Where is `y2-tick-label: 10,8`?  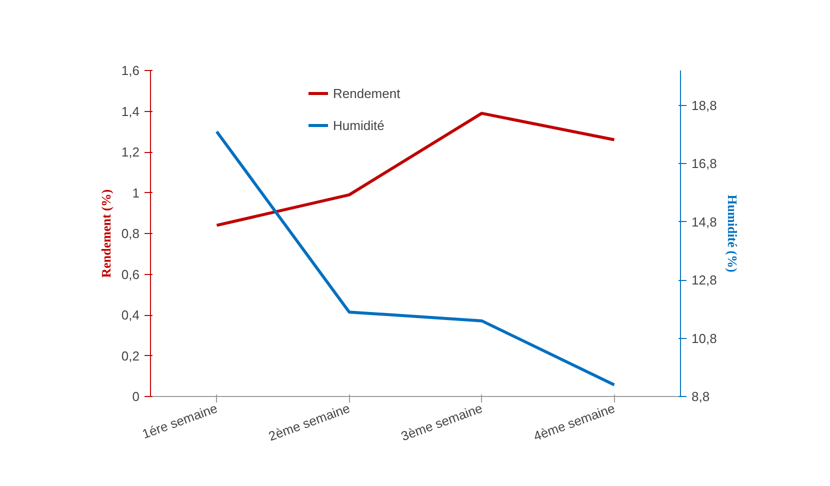
y2-tick-label: 10,8 is located at coordinates (704, 338).